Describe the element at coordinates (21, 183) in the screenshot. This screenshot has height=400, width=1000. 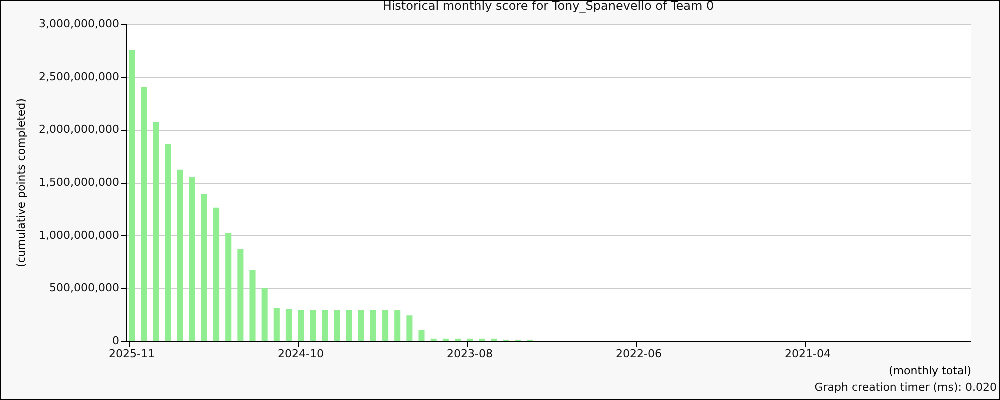
I see `y-axis-title: (cumulative points completed)` at that location.